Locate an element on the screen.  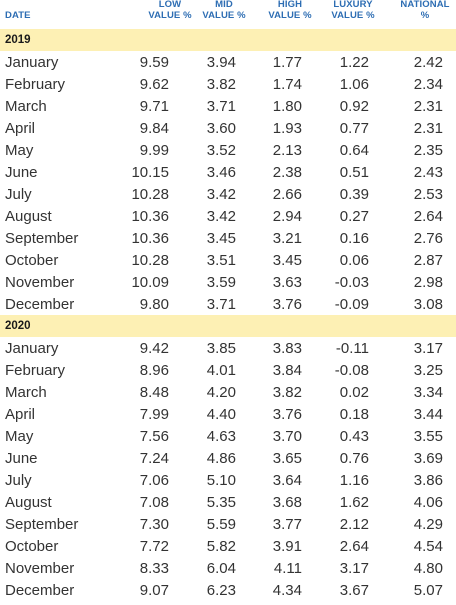
table-row: August 7.08 5.35 3.68 1.62 4.06 is located at coordinates (228, 502).